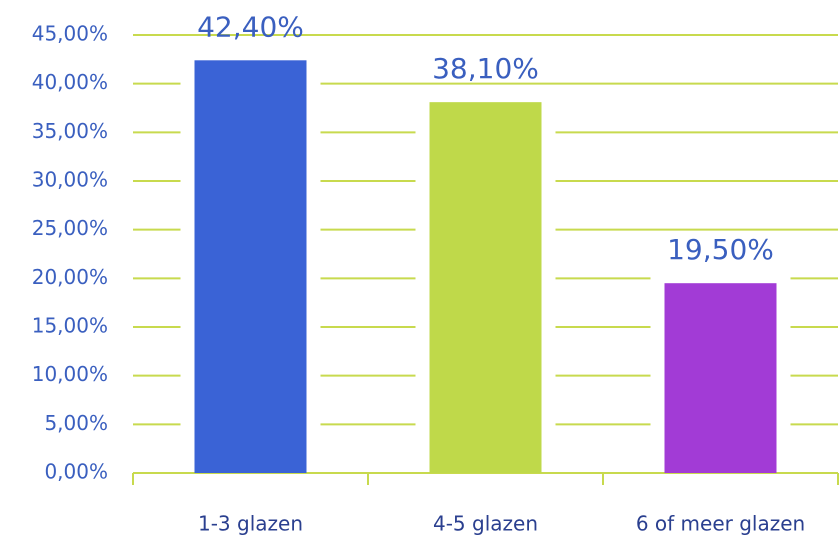 This screenshot has width=840, height=548. What do you see at coordinates (76, 472) in the screenshot?
I see `y-tick-label: 0,00%` at bounding box center [76, 472].